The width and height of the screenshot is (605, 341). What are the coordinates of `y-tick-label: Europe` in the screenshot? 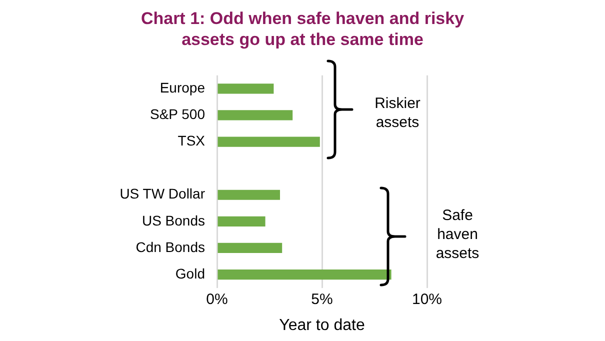 It's located at (183, 88).